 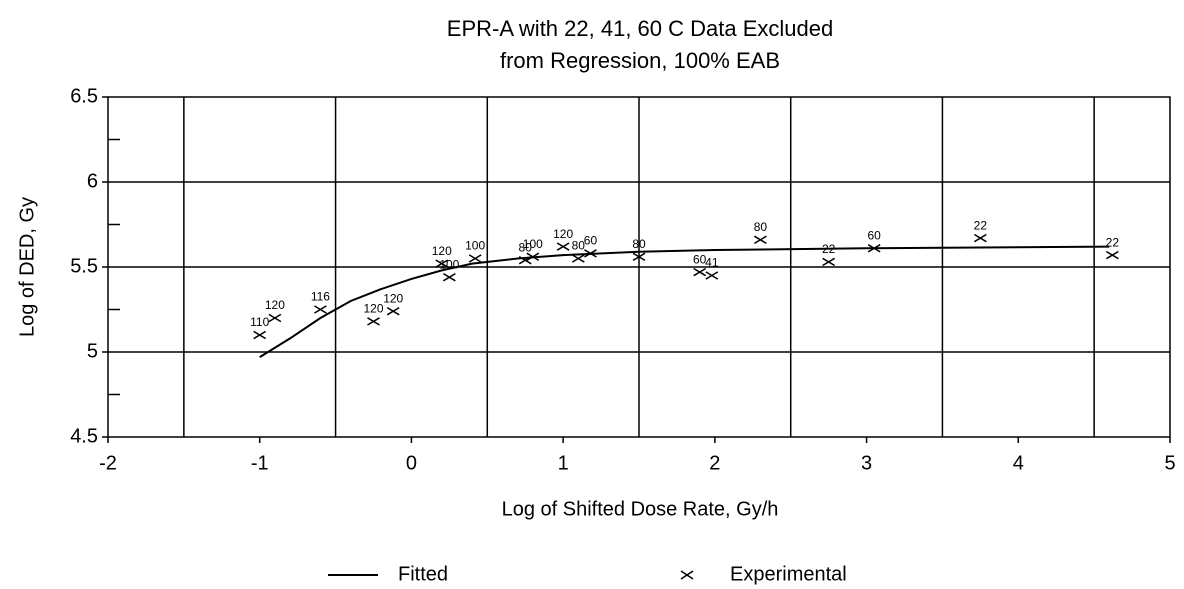 What do you see at coordinates (788, 574) in the screenshot?
I see `legend-label: Experimental` at bounding box center [788, 574].